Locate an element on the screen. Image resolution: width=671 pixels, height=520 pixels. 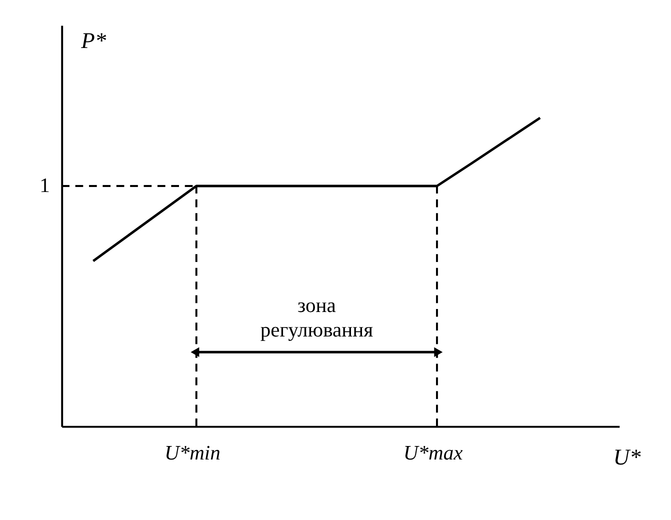
x-tick-label: U*max is located at coordinates (433, 453).